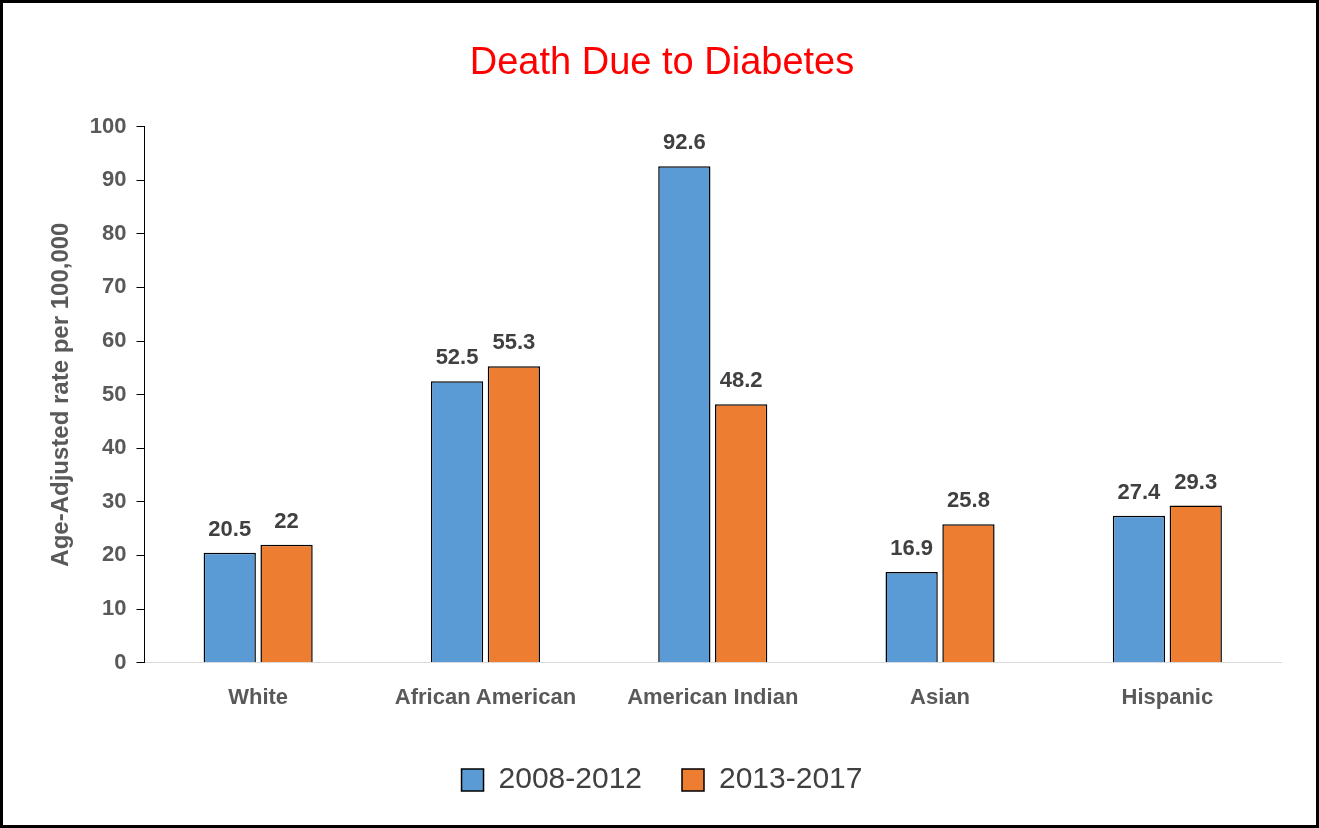 The image size is (1319, 828). What do you see at coordinates (1167, 696) in the screenshot?
I see `x-tick-label: Hispanic` at bounding box center [1167, 696].